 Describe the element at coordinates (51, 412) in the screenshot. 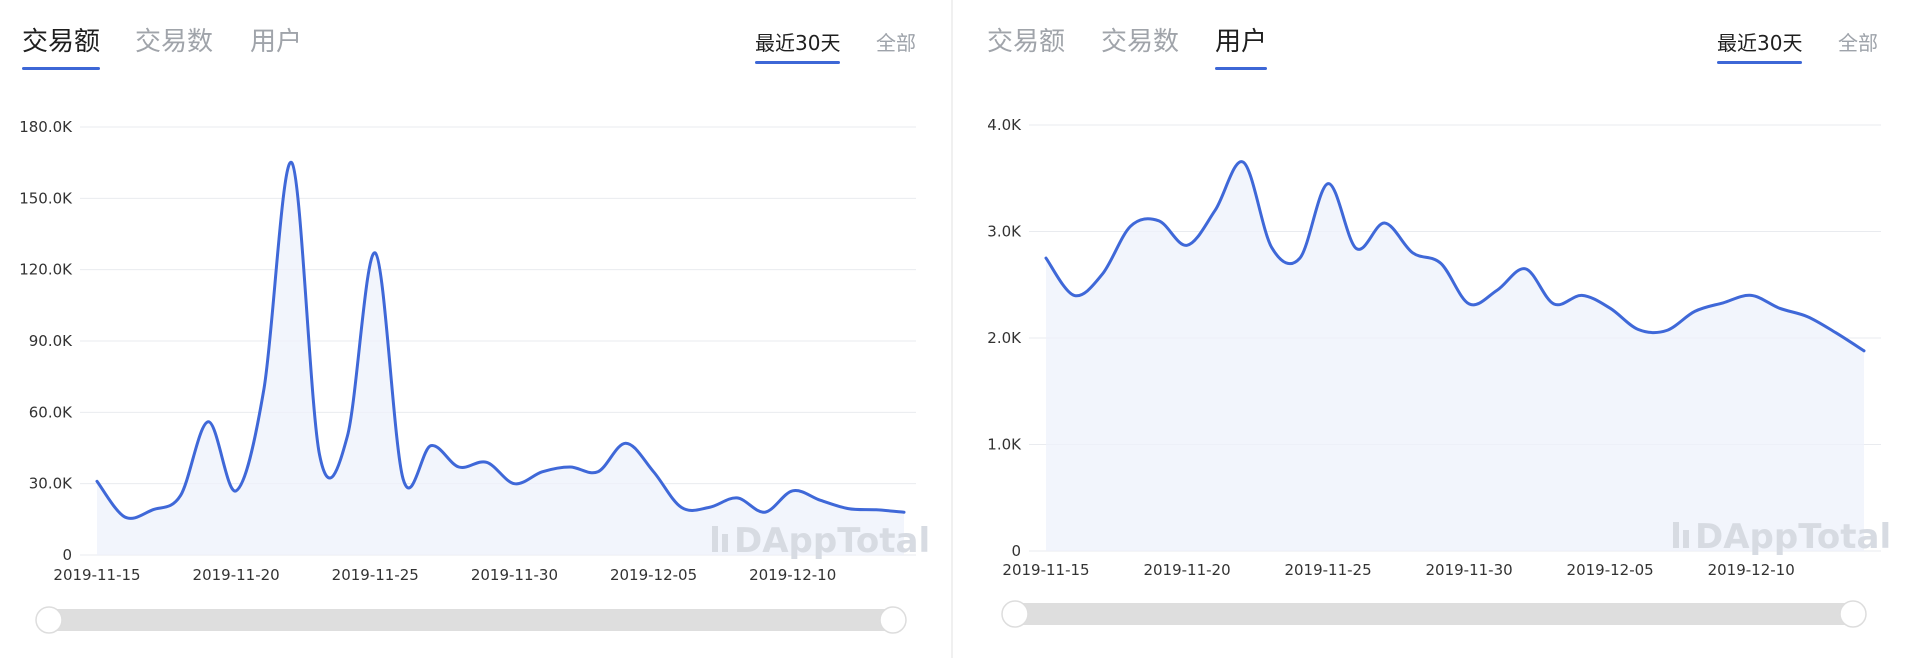

I see `y-tick-label: 60.0K` at that location.